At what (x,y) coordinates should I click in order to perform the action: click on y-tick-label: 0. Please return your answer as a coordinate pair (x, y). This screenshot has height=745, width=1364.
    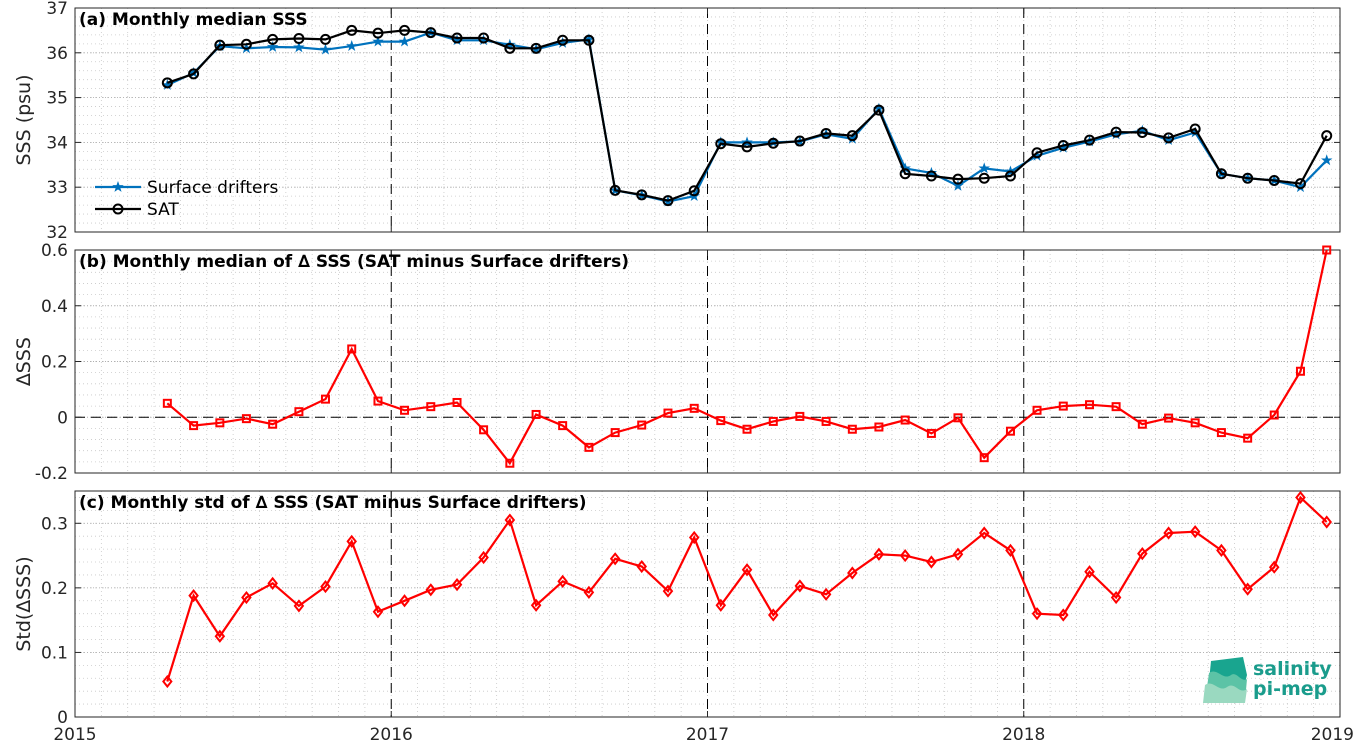
    Looking at the image, I should click on (62, 718).